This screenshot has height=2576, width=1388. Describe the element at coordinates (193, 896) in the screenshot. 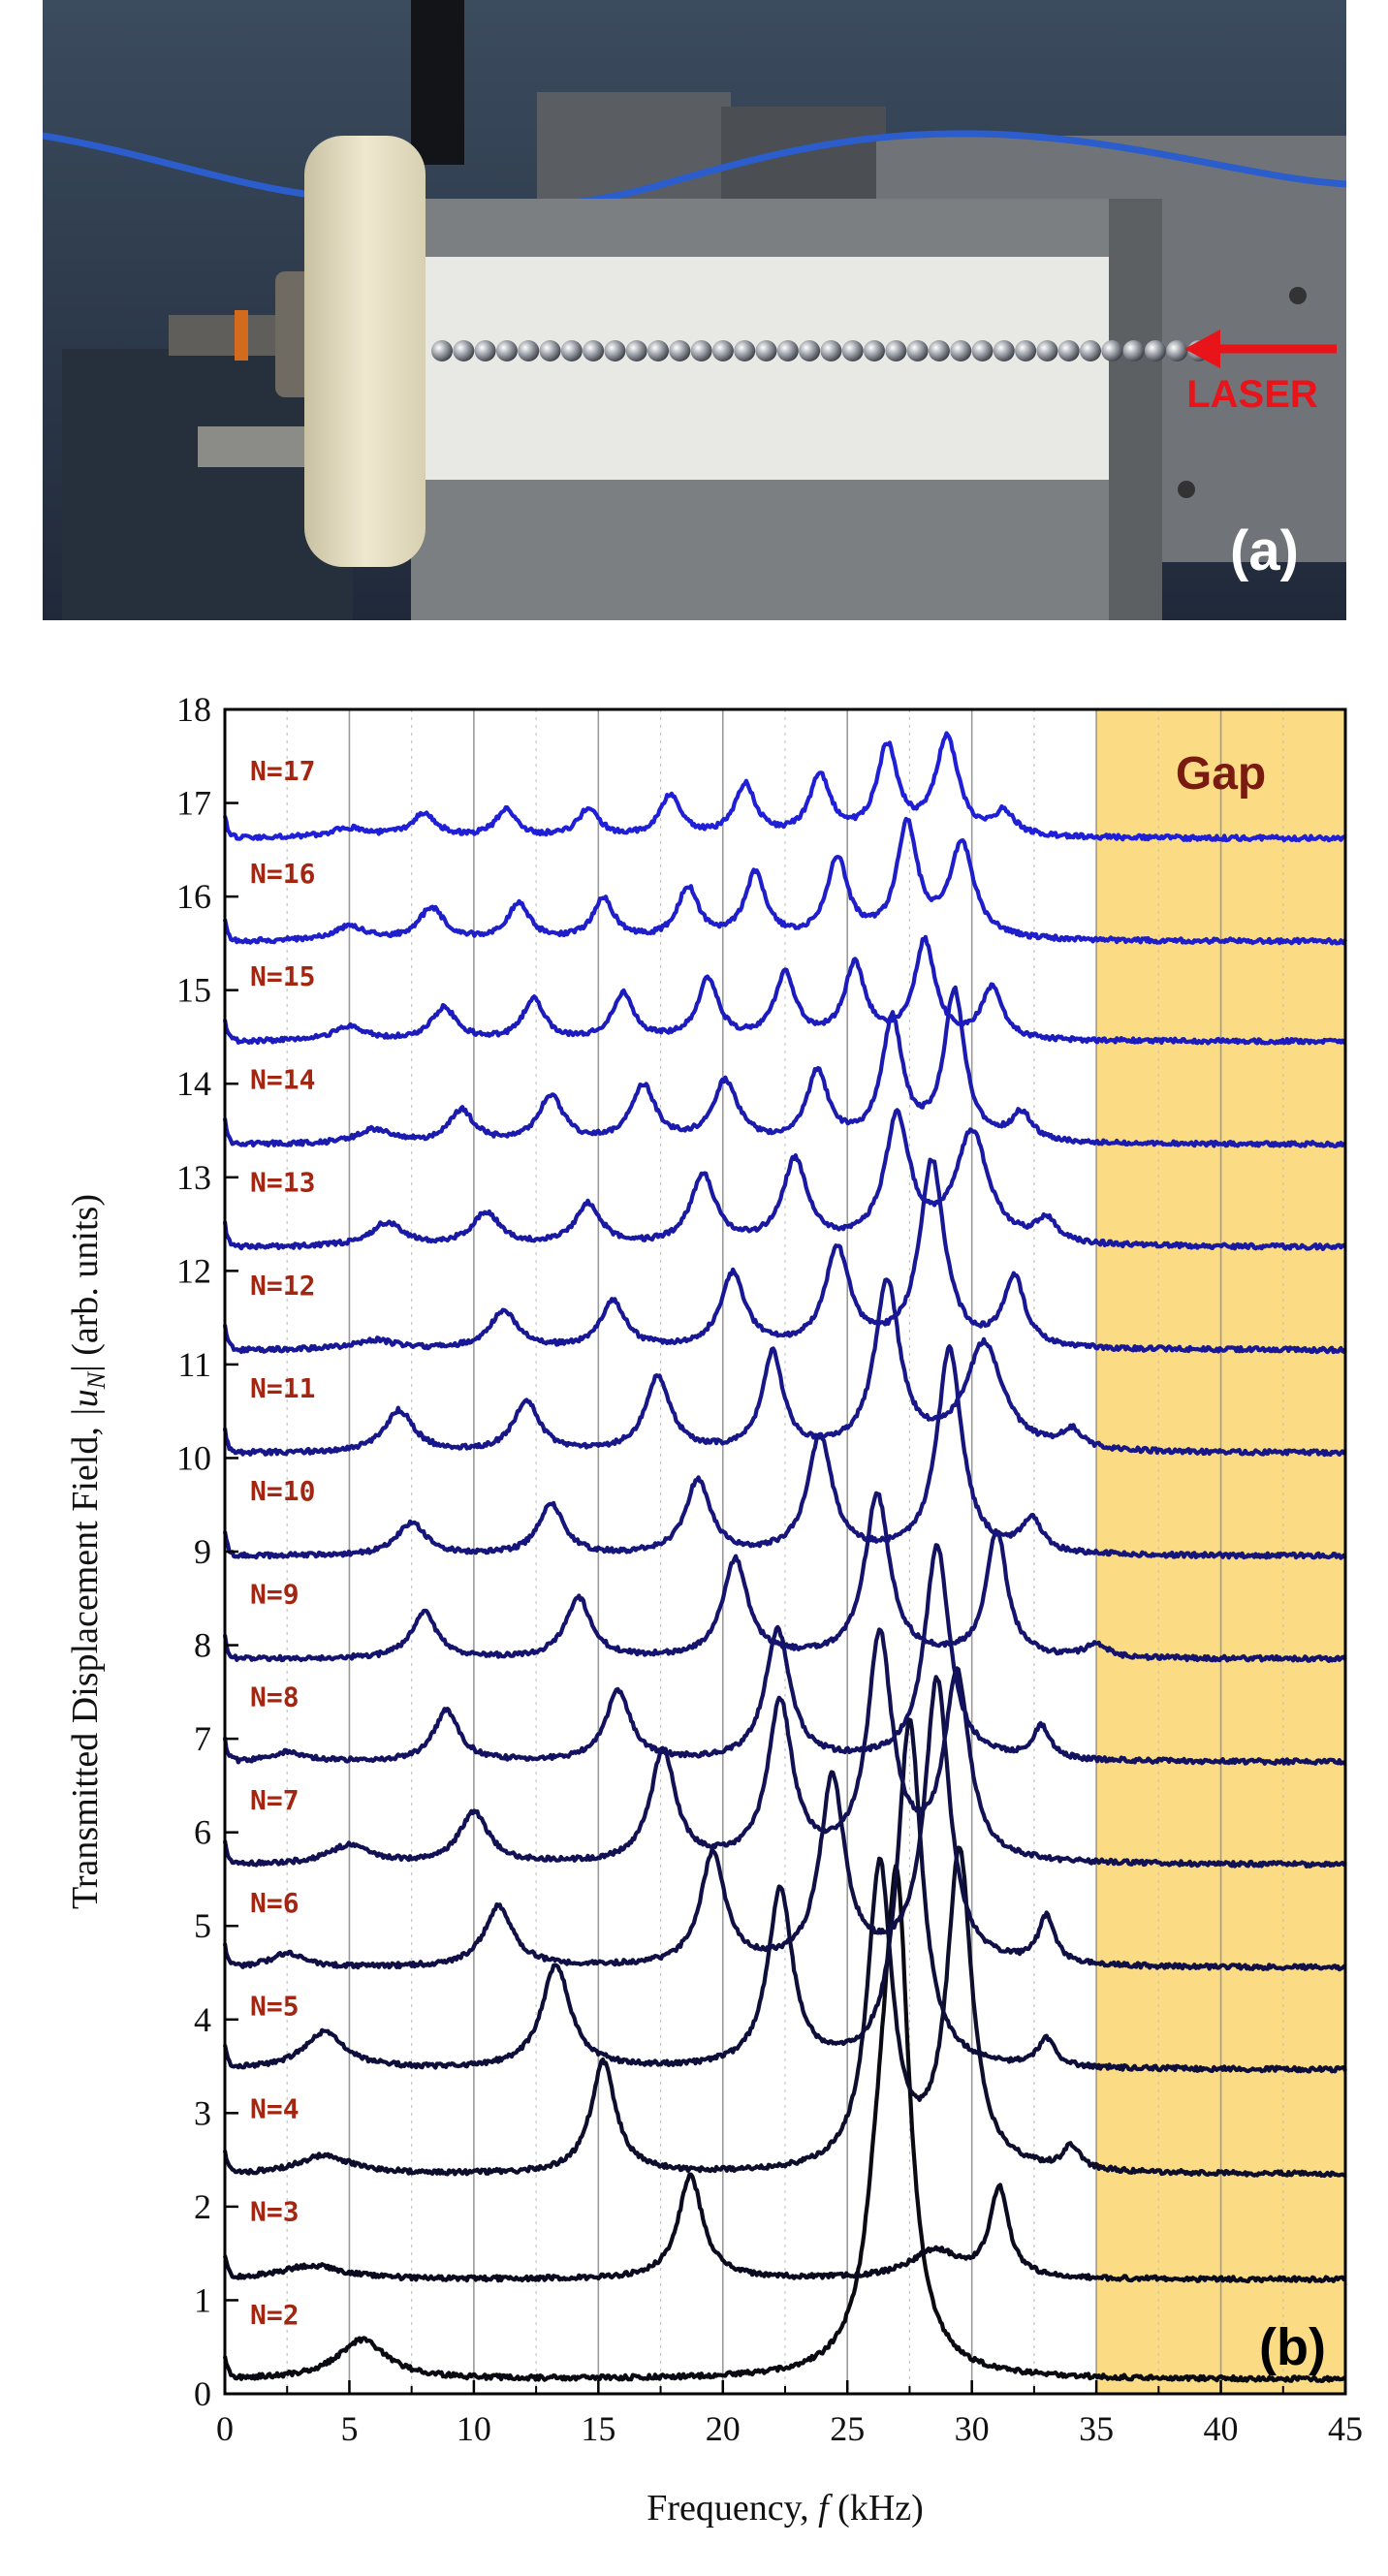

I see `y-tick-label: 16` at that location.